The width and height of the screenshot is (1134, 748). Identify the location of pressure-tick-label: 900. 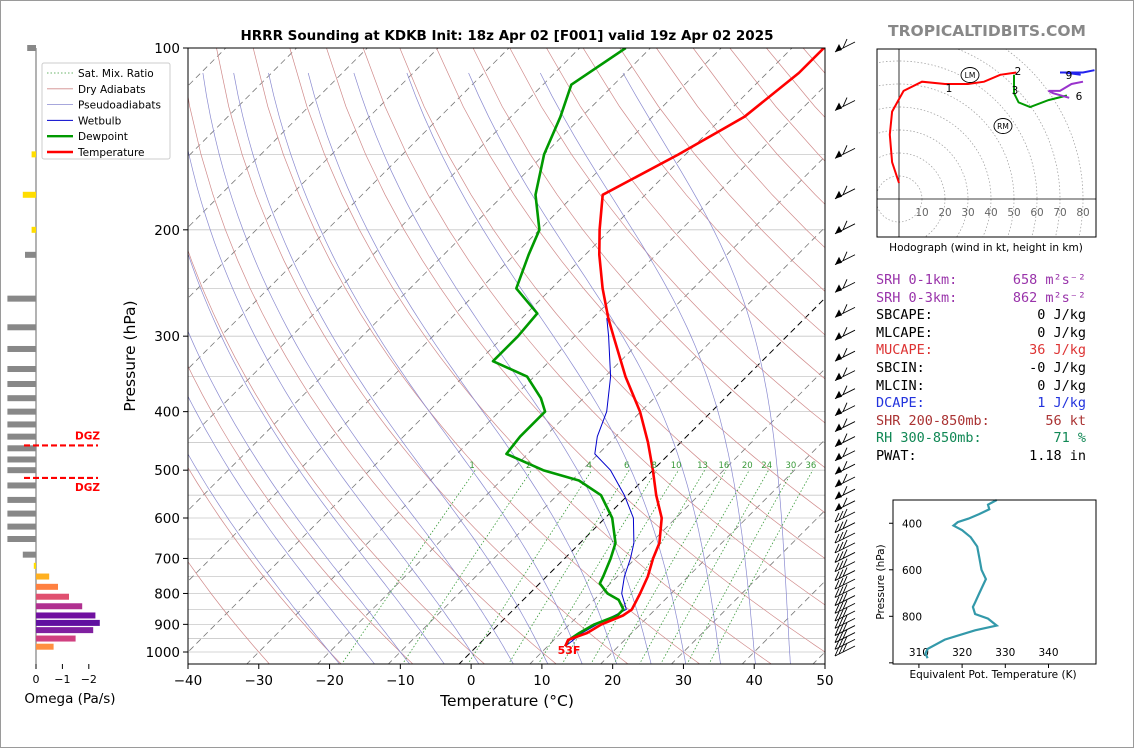
(167, 625).